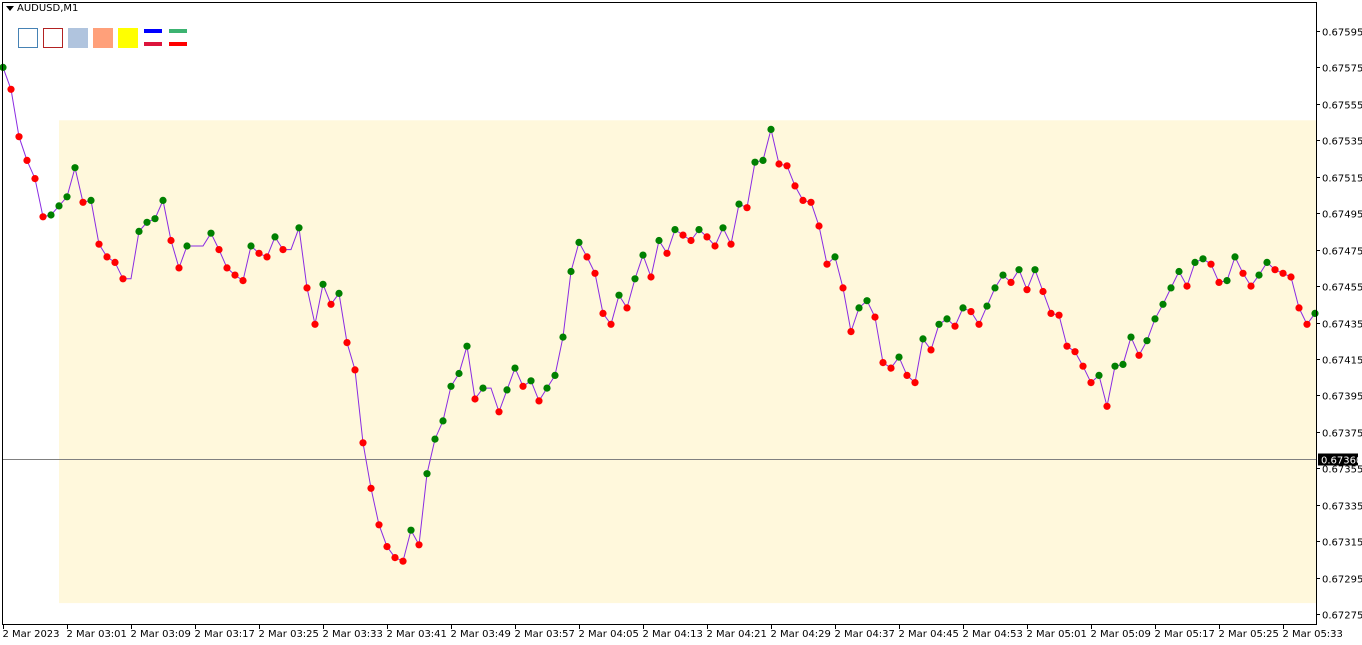 This screenshot has width=1362, height=645. What do you see at coordinates (993, 634) in the screenshot?
I see `x-tick-label: 2 Mar 04:53` at bounding box center [993, 634].